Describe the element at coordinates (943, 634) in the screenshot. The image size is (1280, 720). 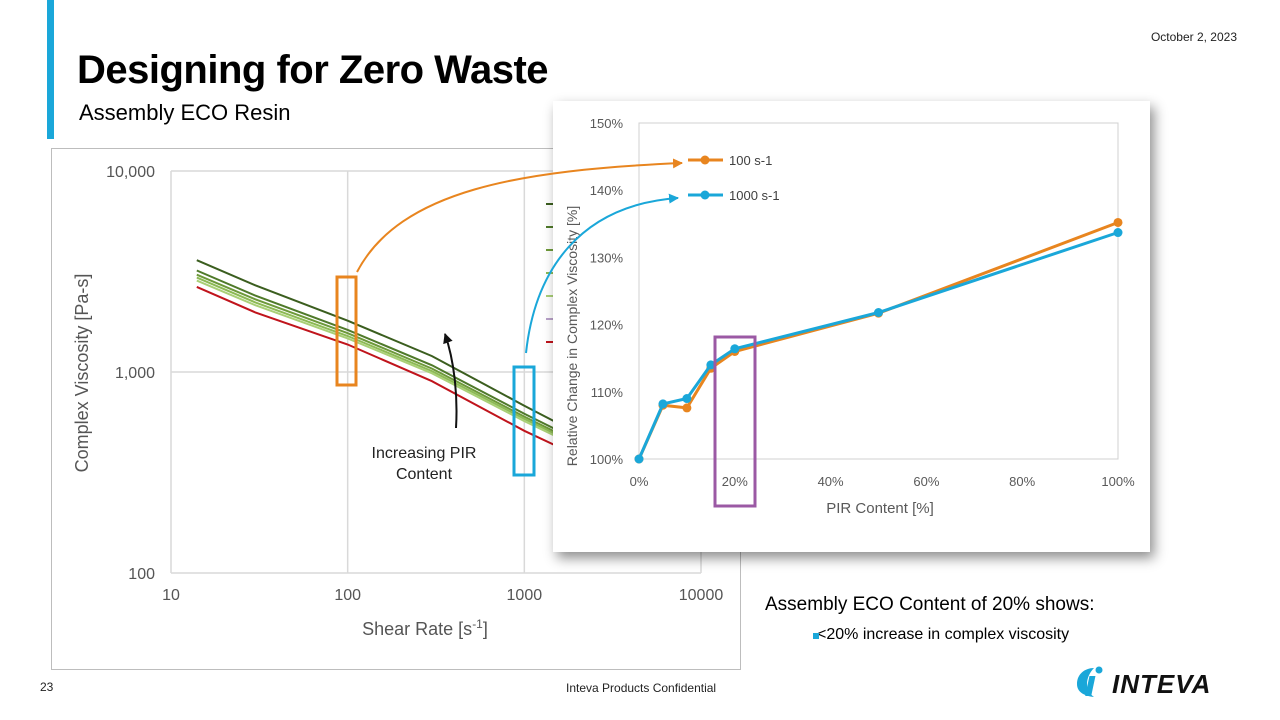
I see `finding-text: <20% increase in complex viscosity` at that location.